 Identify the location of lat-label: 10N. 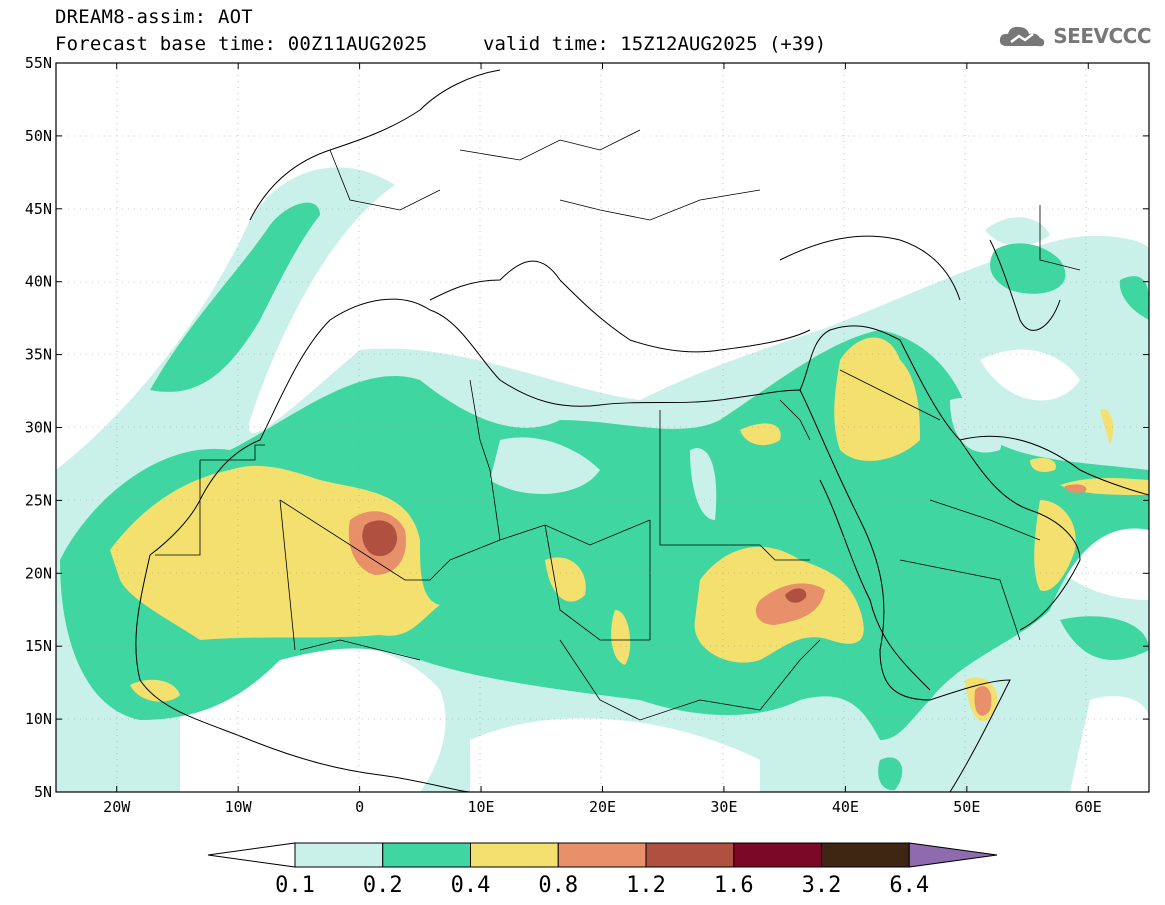
(38, 719).